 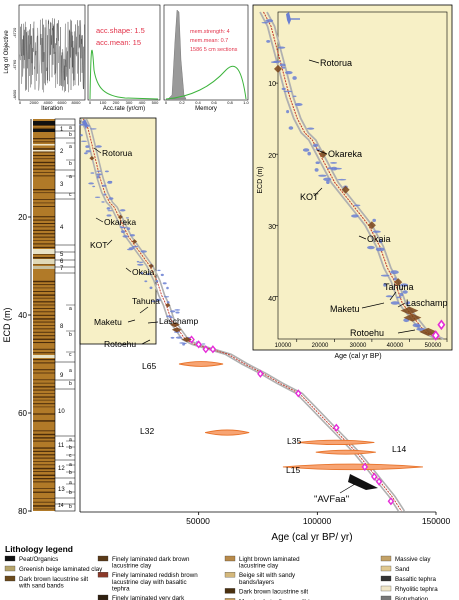 I want to click on inset-label-laschamp: Laschamp, so click(x=427, y=303).